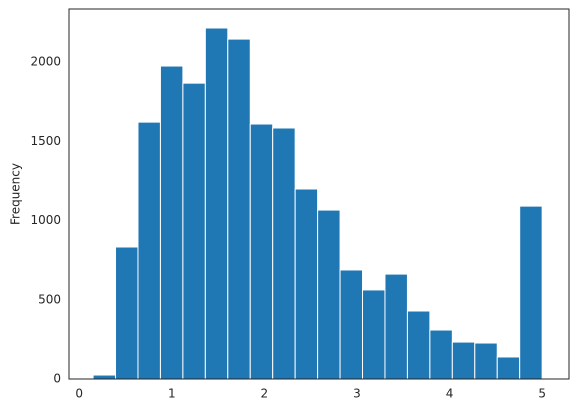 This screenshot has width=576, height=413. What do you see at coordinates (16, 194) in the screenshot?
I see `y-axis-label: Frequency` at bounding box center [16, 194].